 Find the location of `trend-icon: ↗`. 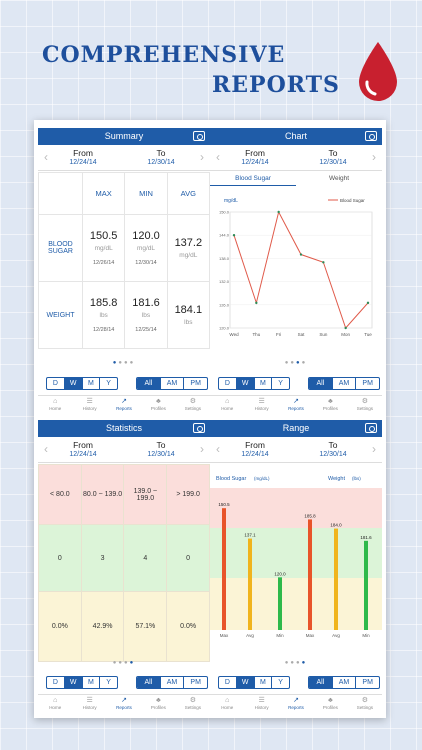

trend-icon: ↗ is located at coordinates (124, 700).